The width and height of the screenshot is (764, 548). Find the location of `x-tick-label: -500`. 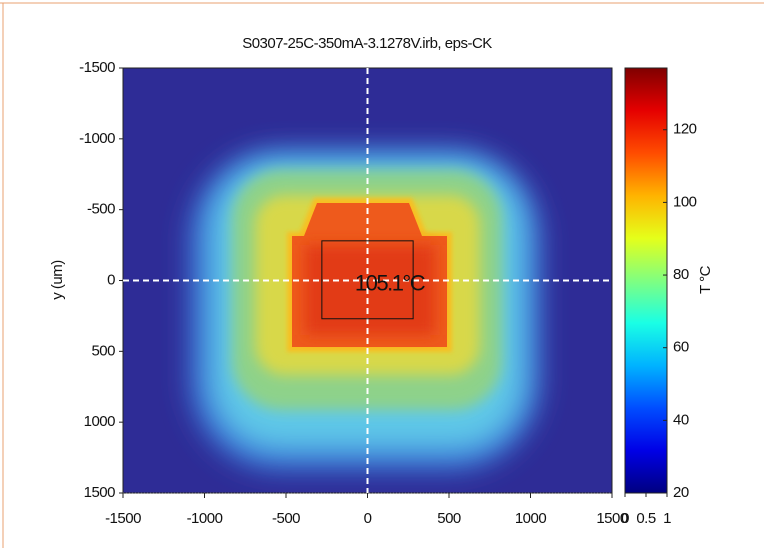

x-tick-label: -500 is located at coordinates (286, 518).